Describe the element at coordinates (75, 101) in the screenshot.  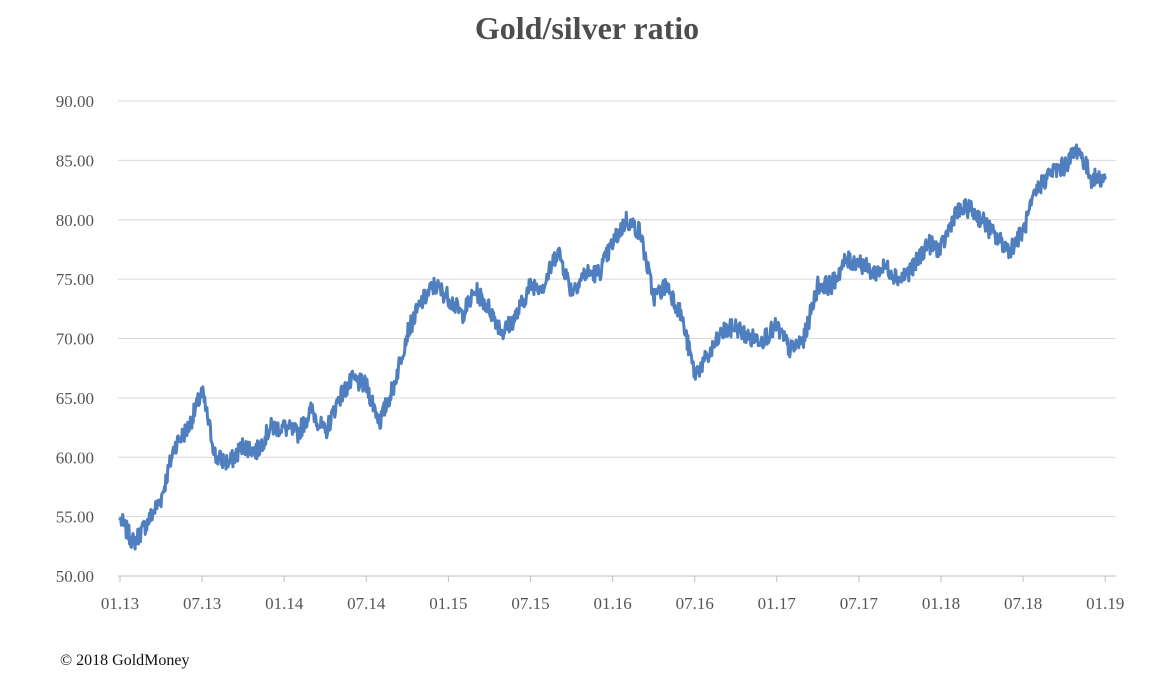
I see `y-tick-label: 90.00` at that location.